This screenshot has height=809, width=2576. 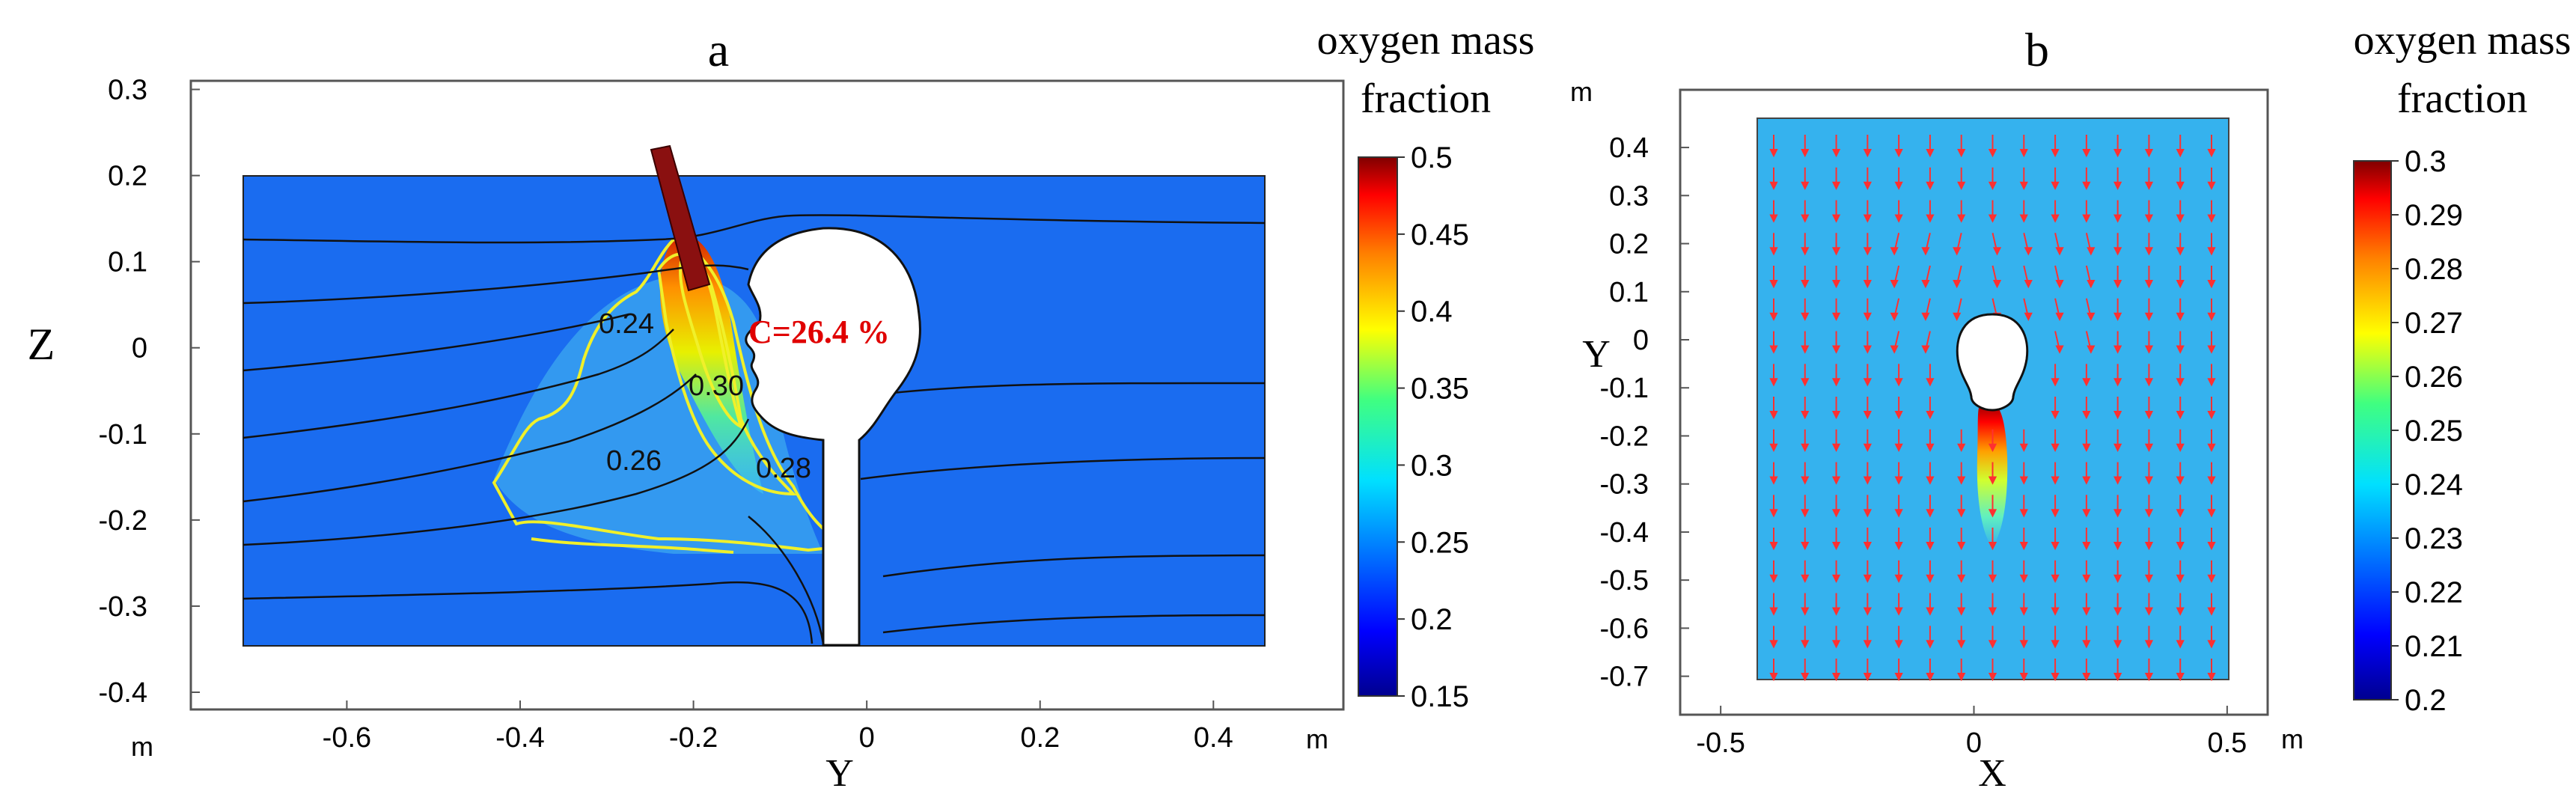 I want to click on panel-a-colorbar-ticks: 0.5 0.45 0.4 0.35 0.3 0.25 0.2 0.15, so click(x=1433, y=427).